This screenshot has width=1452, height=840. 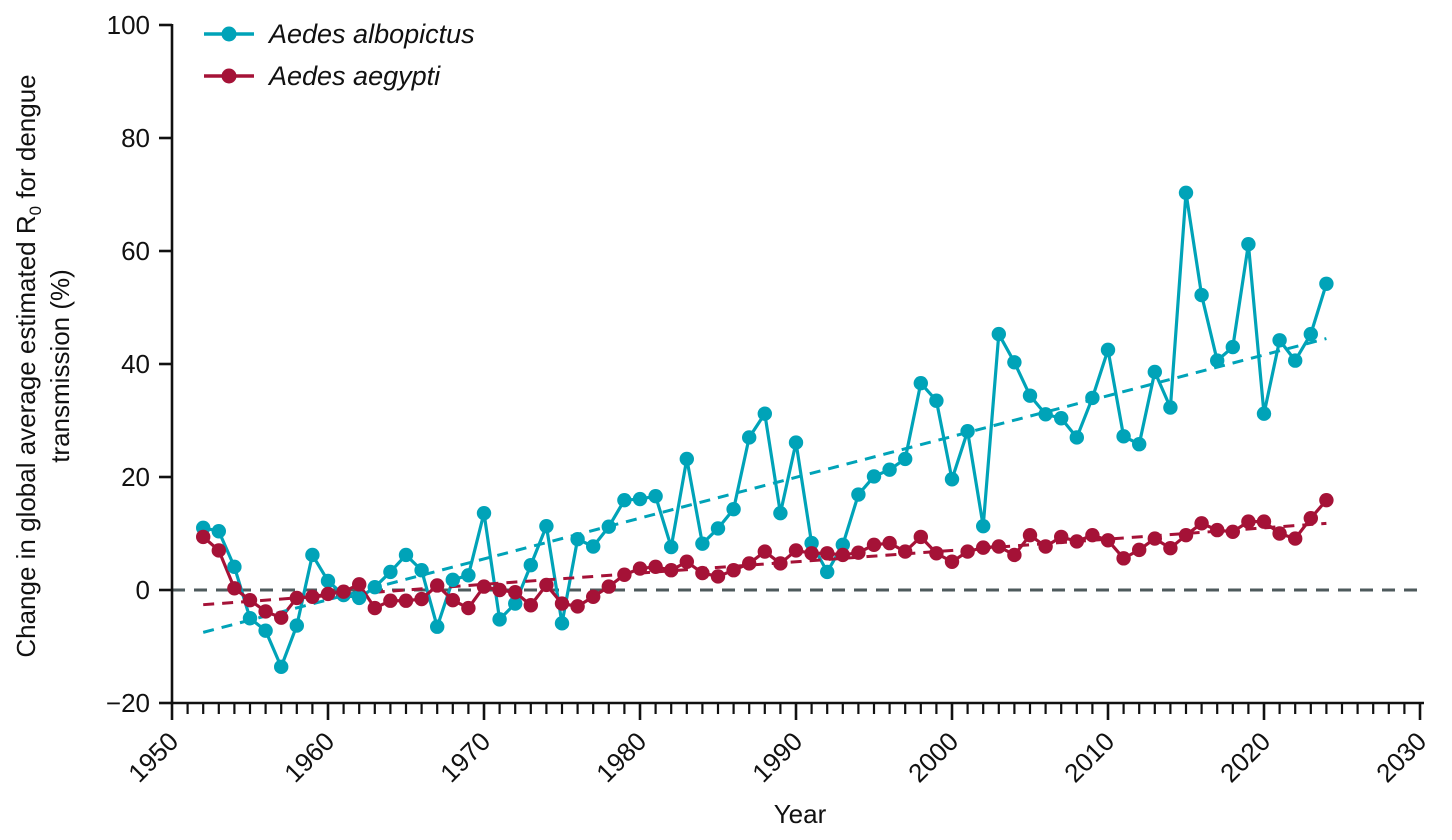 What do you see at coordinates (933, 757) in the screenshot?
I see `x-tick-label: 2000` at bounding box center [933, 757].